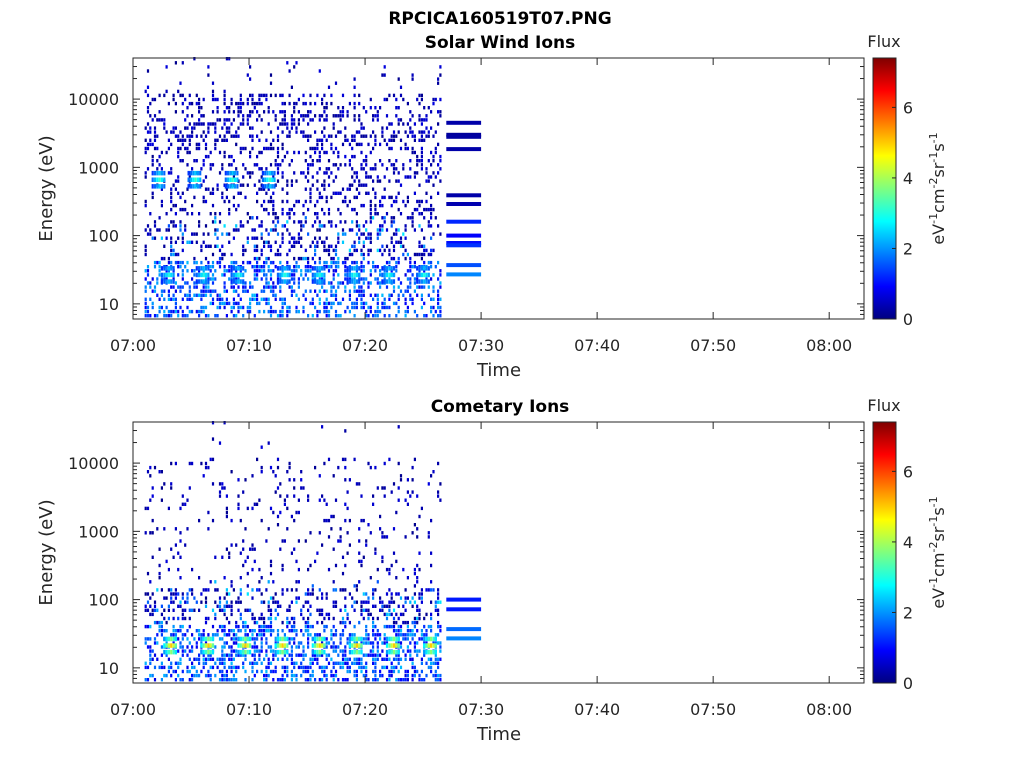 The width and height of the screenshot is (1024, 768). Describe the element at coordinates (500, 407) in the screenshot. I see `panel-title: Cometary Ions` at that location.